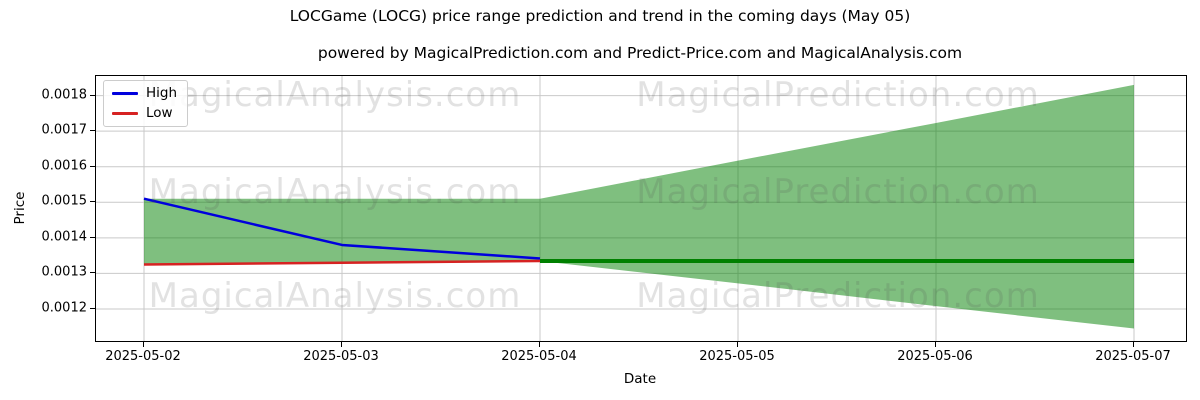  Describe the element at coordinates (162, 93) in the screenshot. I see `legend-label-high: High` at that location.